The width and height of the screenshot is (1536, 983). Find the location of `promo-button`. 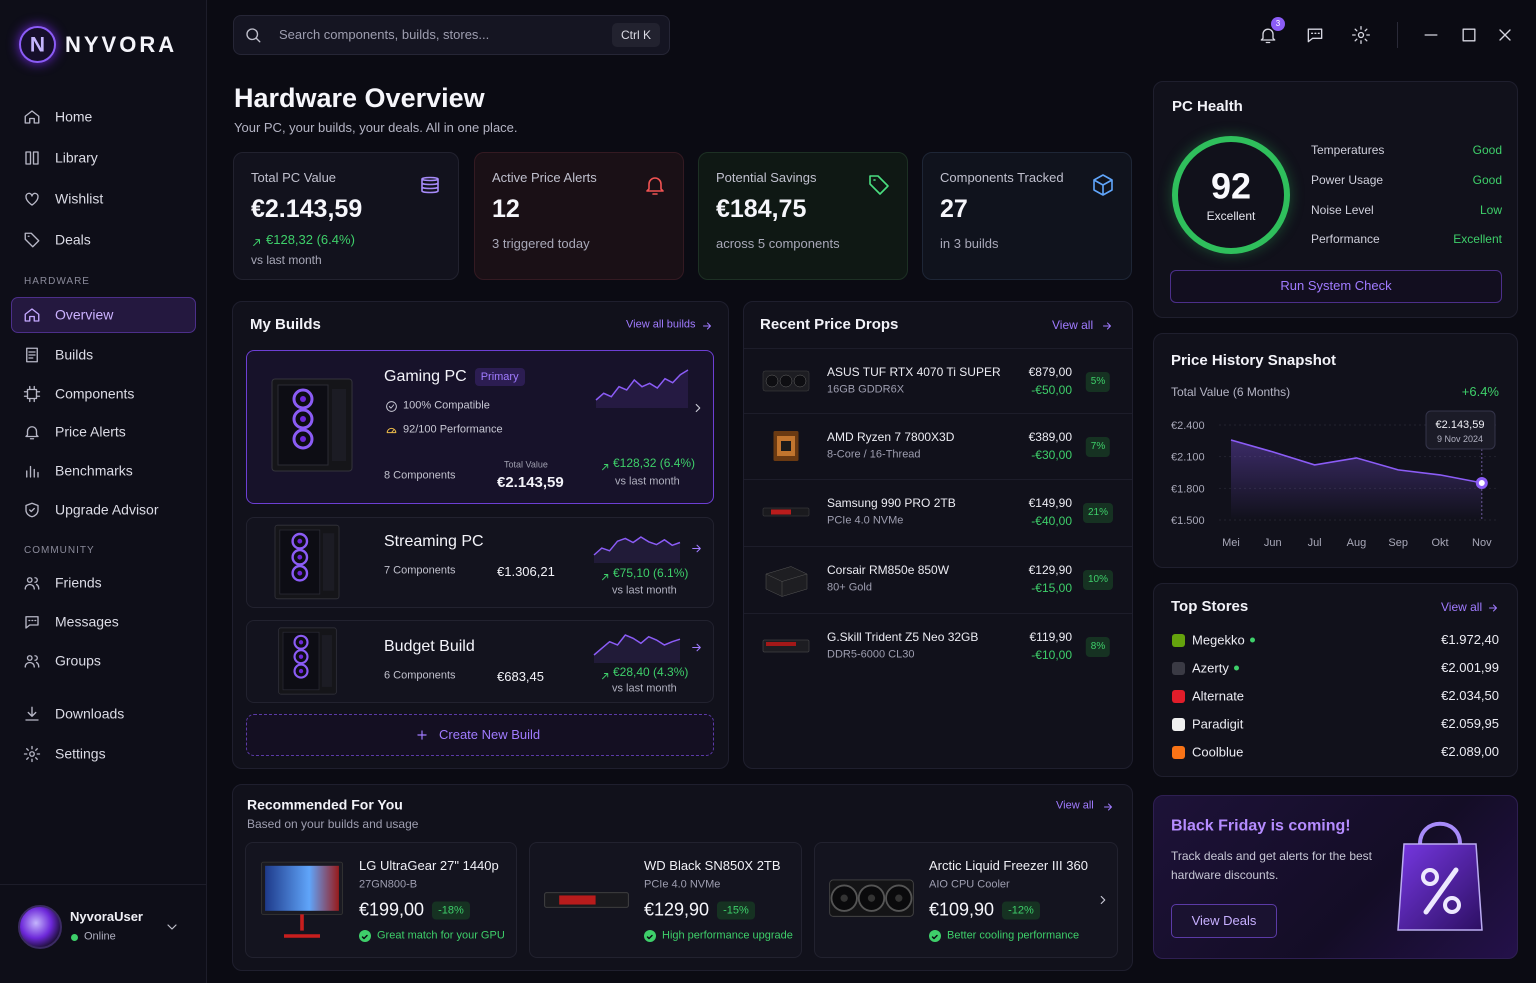

promo-button is located at coordinates (1224, 921).